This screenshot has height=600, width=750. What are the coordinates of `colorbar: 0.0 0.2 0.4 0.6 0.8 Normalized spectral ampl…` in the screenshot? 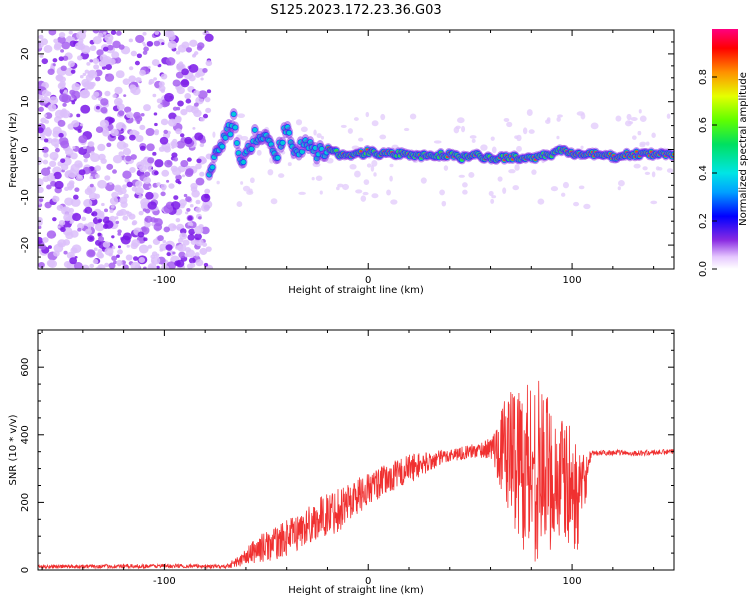 It's located at (723, 153).